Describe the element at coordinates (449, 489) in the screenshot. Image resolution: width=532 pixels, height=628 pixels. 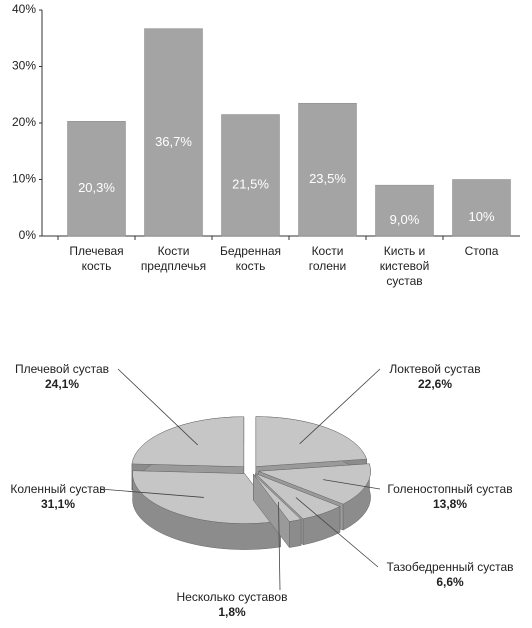
I see `slice-label: Голеностопный сустав` at that location.